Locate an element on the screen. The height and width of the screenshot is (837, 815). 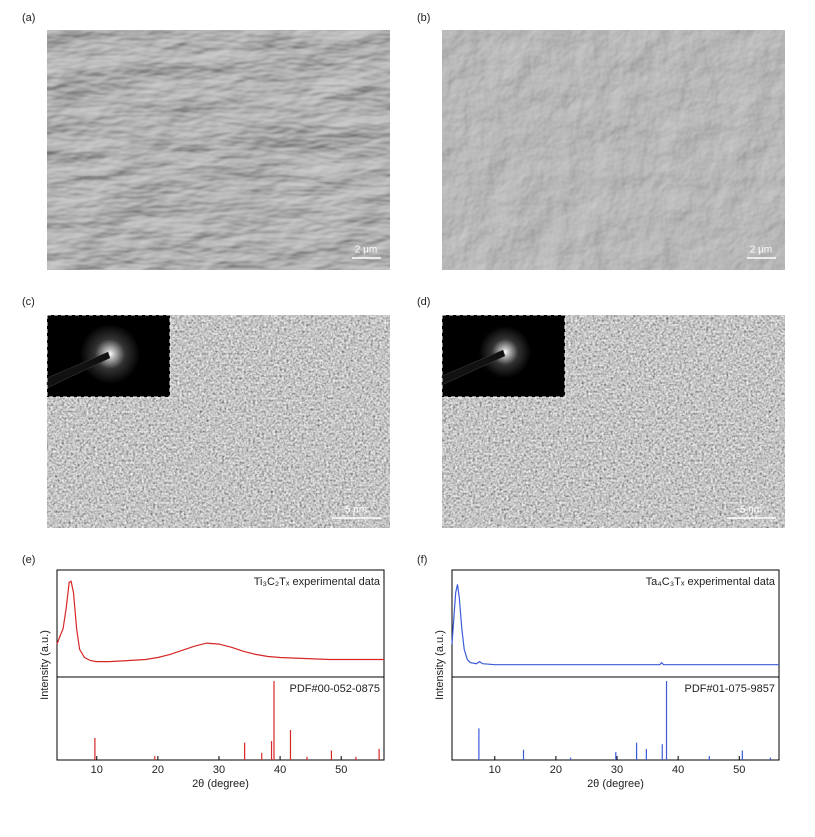
panel-label: (d) is located at coordinates (423, 302).